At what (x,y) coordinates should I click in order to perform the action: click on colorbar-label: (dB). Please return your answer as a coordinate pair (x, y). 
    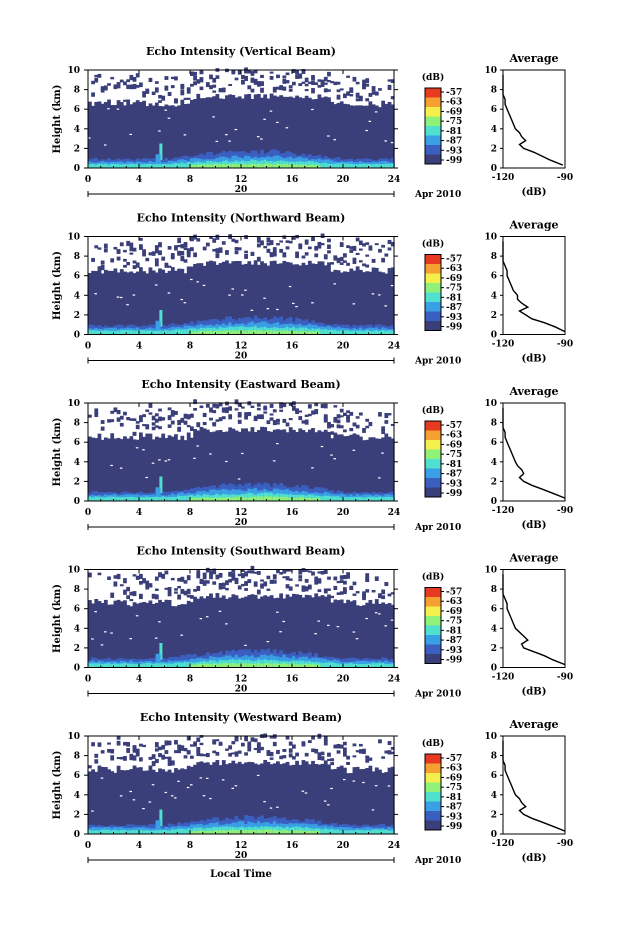
    Looking at the image, I should click on (433, 577).